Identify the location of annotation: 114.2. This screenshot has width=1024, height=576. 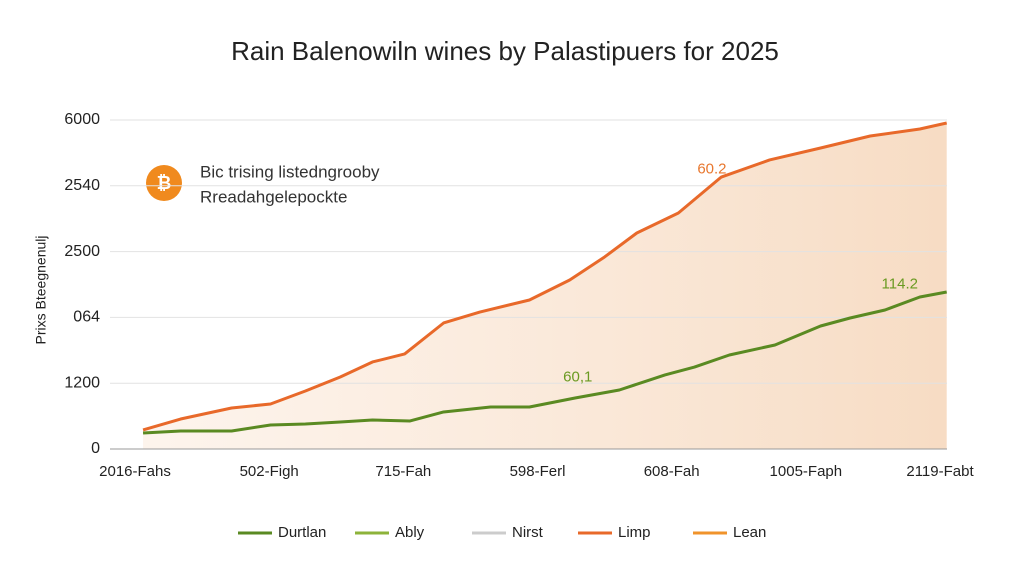
(900, 283).